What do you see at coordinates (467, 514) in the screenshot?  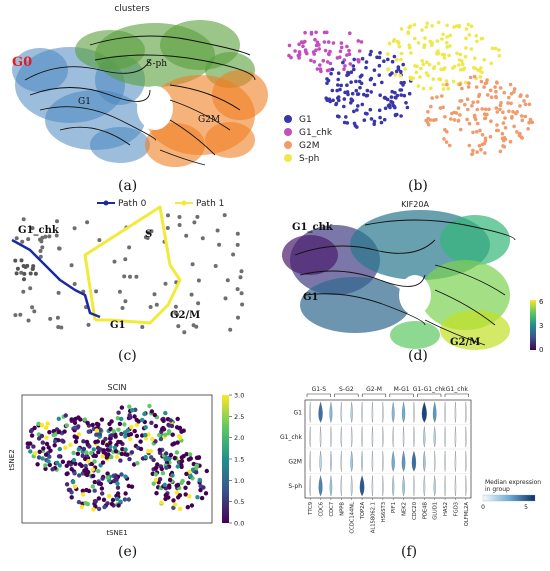 I see `f-gene-label: OLFML2A` at bounding box center [467, 514].